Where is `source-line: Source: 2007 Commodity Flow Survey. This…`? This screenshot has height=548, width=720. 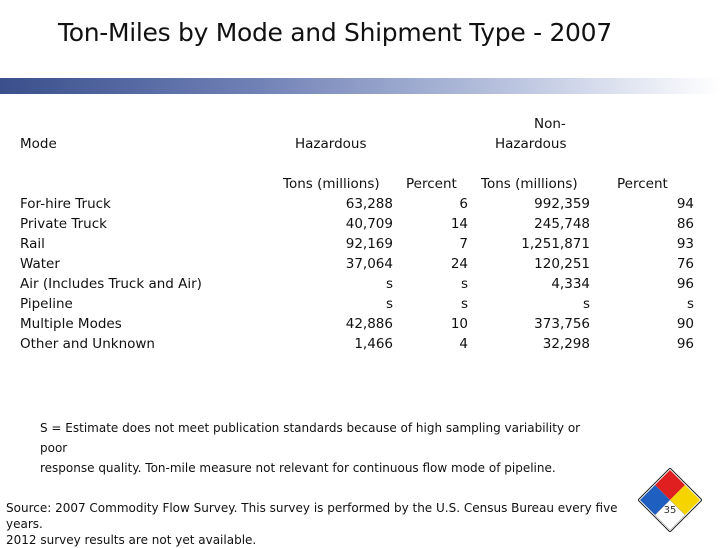 source-line: Source: 2007 Commodity Flow Survey. This… is located at coordinates (312, 516).